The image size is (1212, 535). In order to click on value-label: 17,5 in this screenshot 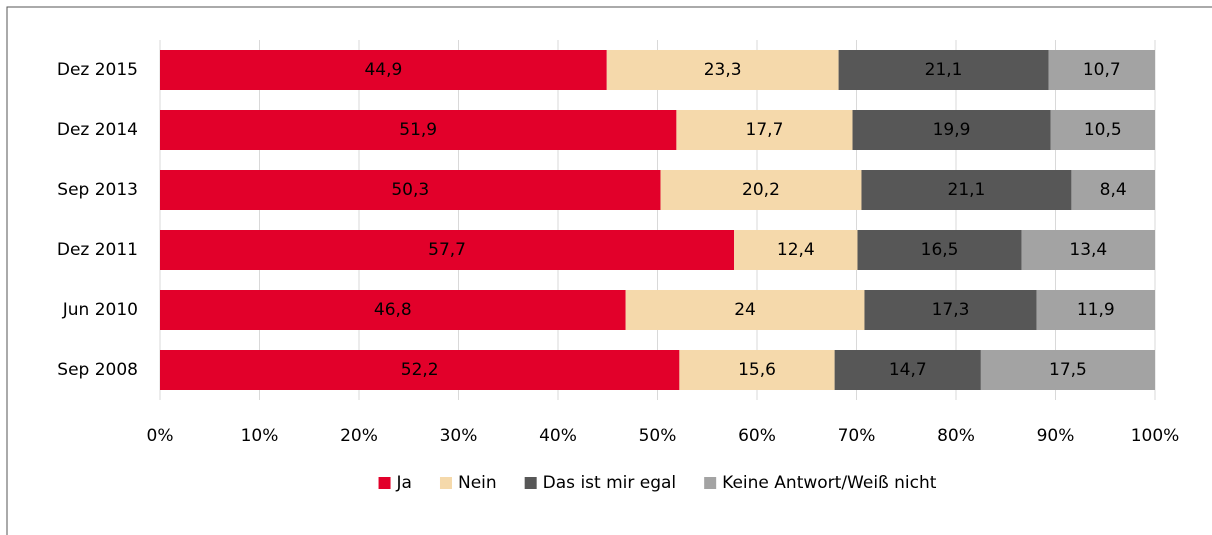, I will do `click(1068, 370)`.